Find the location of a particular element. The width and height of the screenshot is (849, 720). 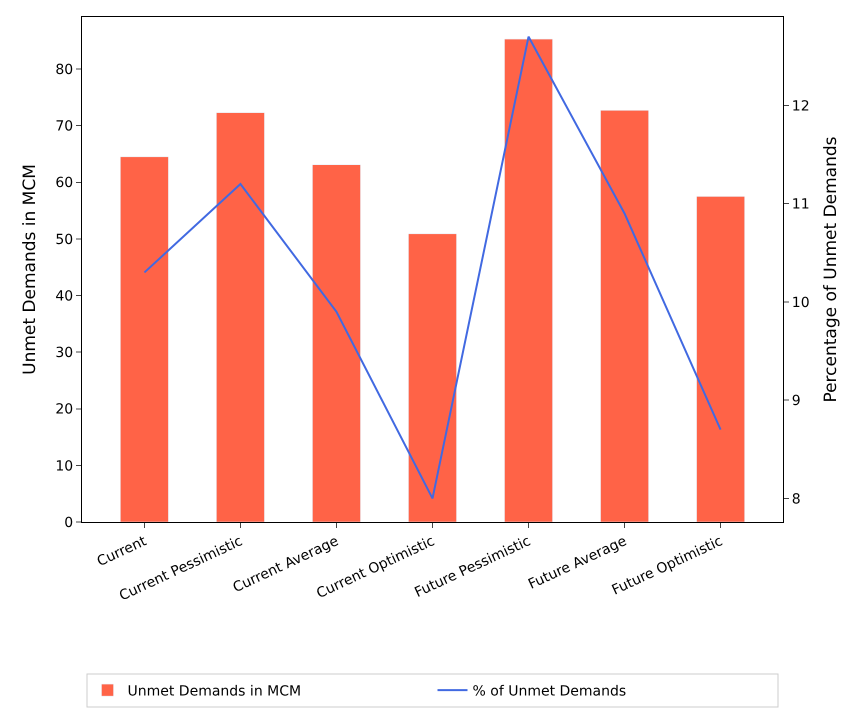

y-tick-label: 60 is located at coordinates (64, 183).